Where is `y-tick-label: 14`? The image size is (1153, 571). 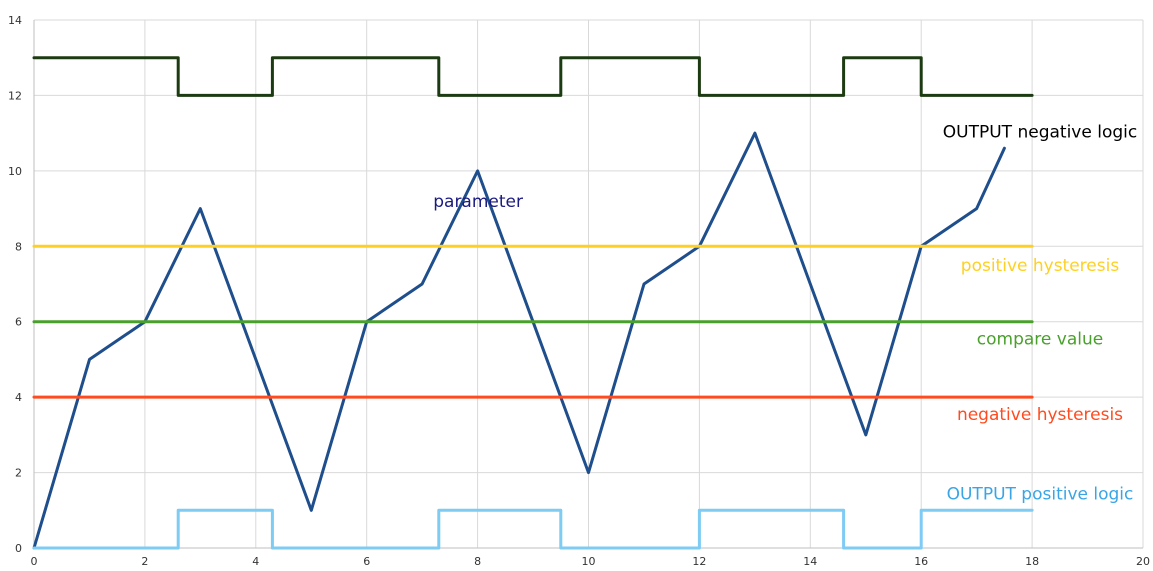 y-tick-label: 14 is located at coordinates (15, 20).